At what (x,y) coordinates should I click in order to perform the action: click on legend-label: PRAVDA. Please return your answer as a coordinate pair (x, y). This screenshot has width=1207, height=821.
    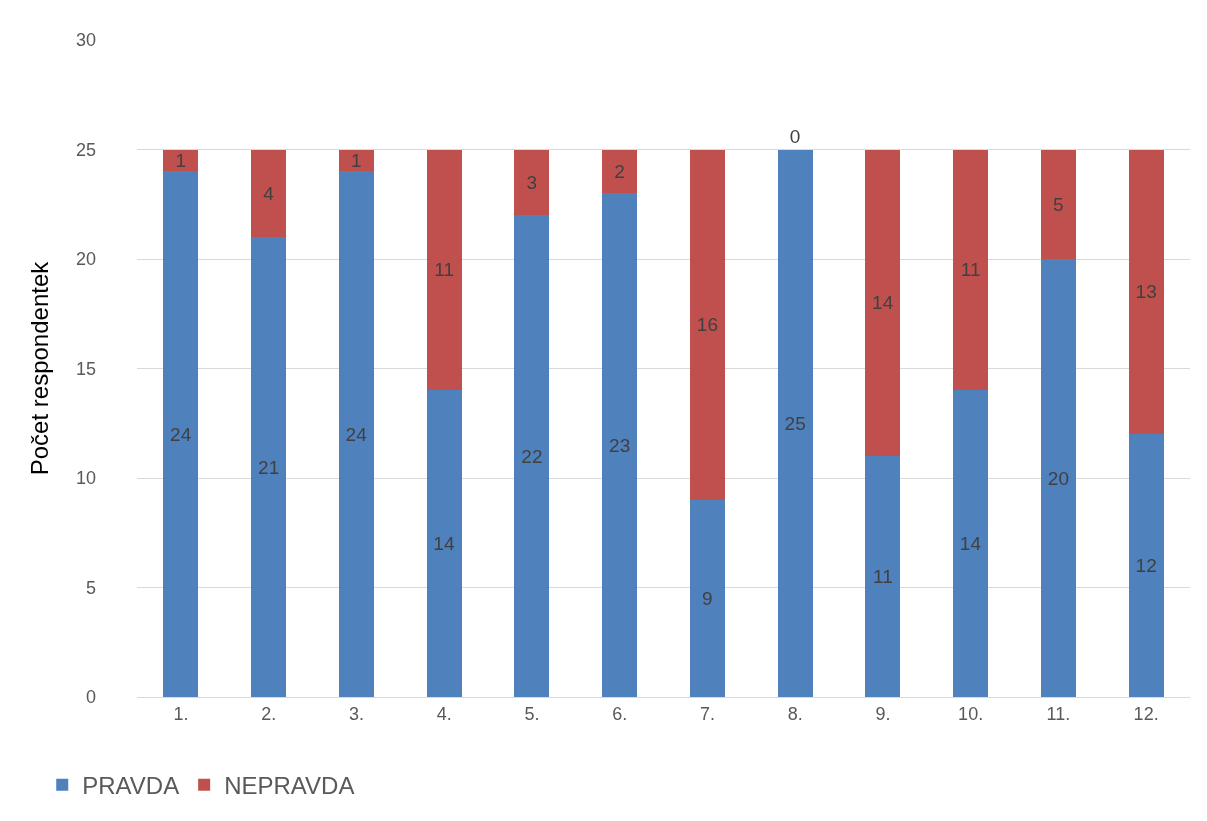
    Looking at the image, I should click on (131, 786).